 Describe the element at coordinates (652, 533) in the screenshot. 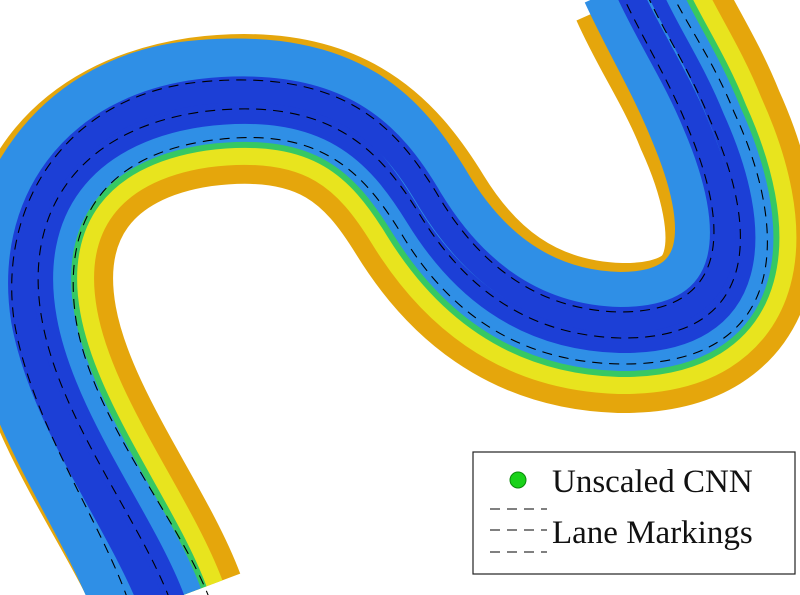

I see `legend-lane-label: Lane Markings` at that location.